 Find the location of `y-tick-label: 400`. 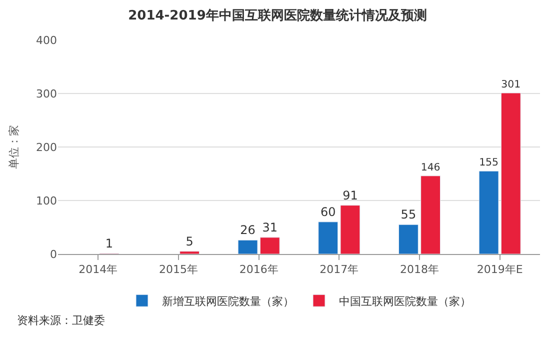

y-tick-label: 400 is located at coordinates (46, 40).